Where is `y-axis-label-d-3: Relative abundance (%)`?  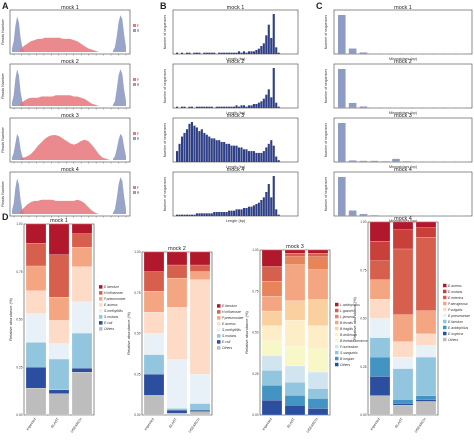
y-axis-label-d-3: Relative abundance (%) is located at coordinates (246, 331).